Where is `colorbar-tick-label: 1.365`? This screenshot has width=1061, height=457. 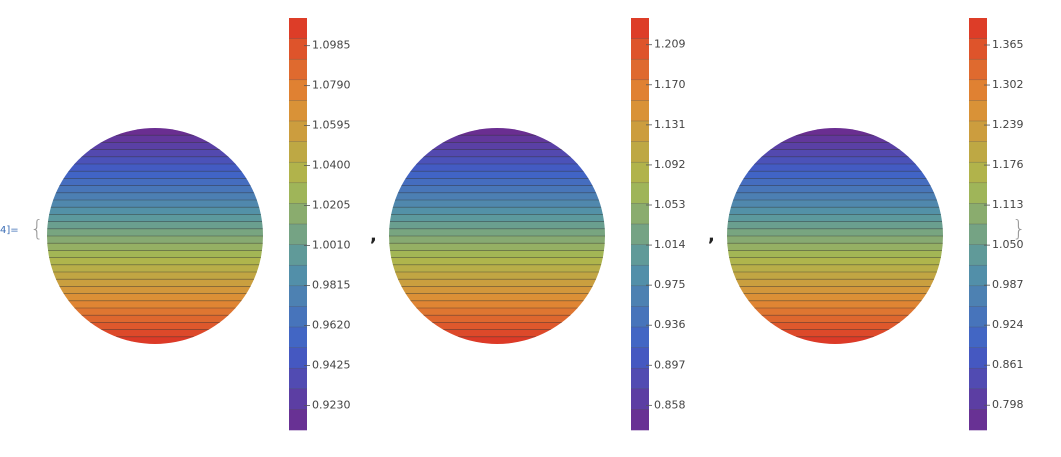 colorbar-tick-label: 1.365 is located at coordinates (1008, 44).